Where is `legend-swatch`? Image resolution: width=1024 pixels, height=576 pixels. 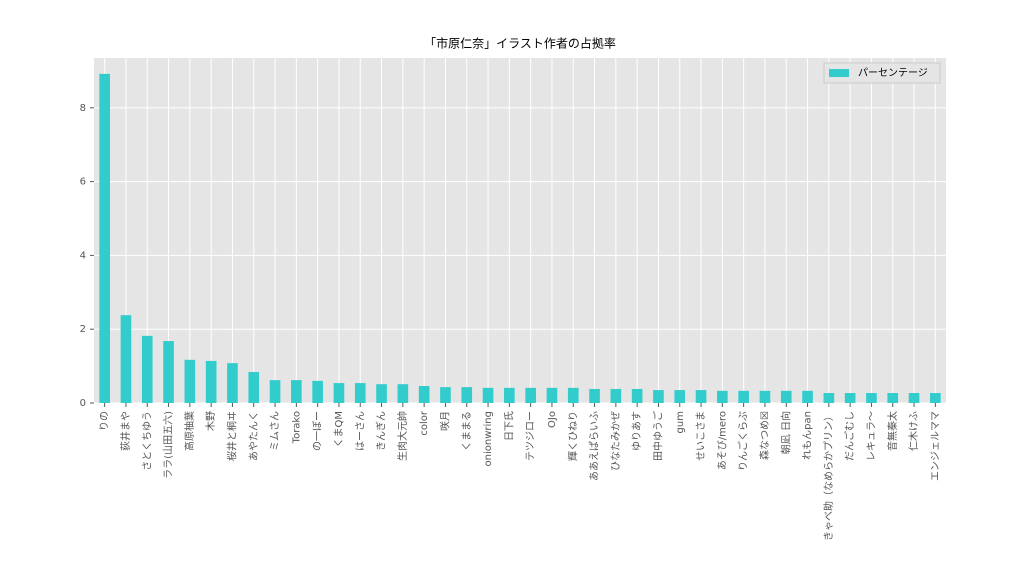 legend-swatch is located at coordinates (839, 73).